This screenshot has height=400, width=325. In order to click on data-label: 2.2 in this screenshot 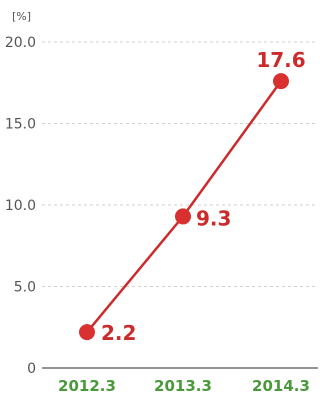, I will do `click(118, 333)`.